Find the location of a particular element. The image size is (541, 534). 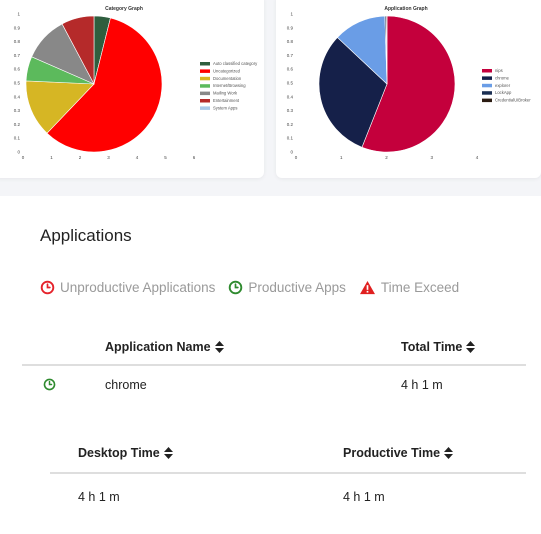

col-total-time: Total Time is located at coordinates (438, 347).